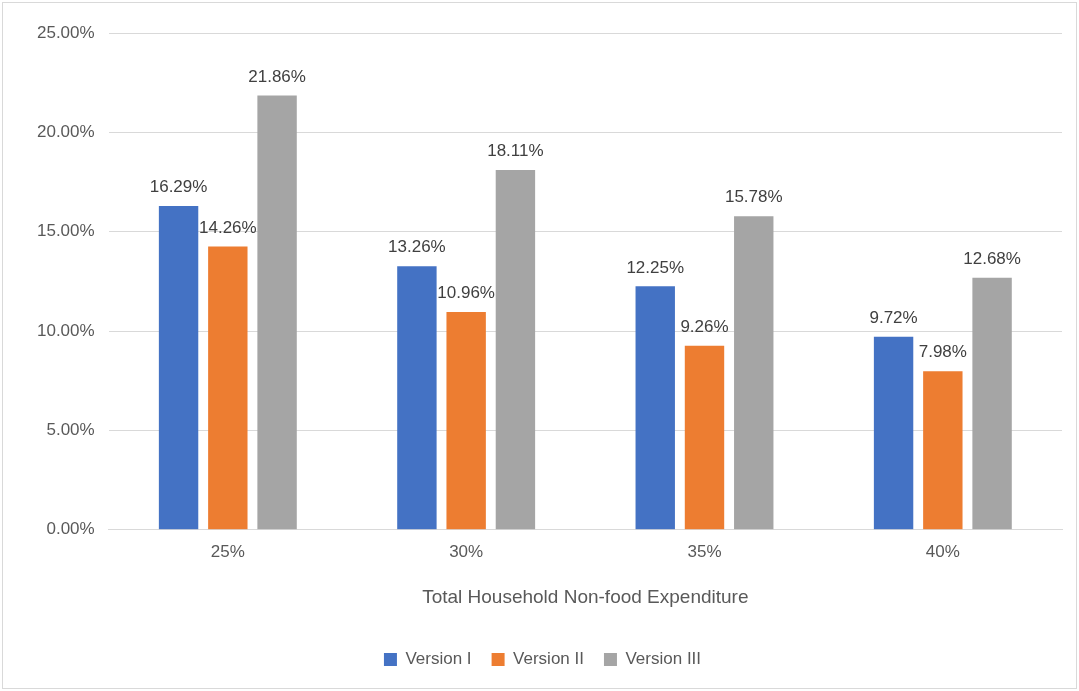  What do you see at coordinates (753, 197) in the screenshot?
I see `data-label: 15.78%` at bounding box center [753, 197].